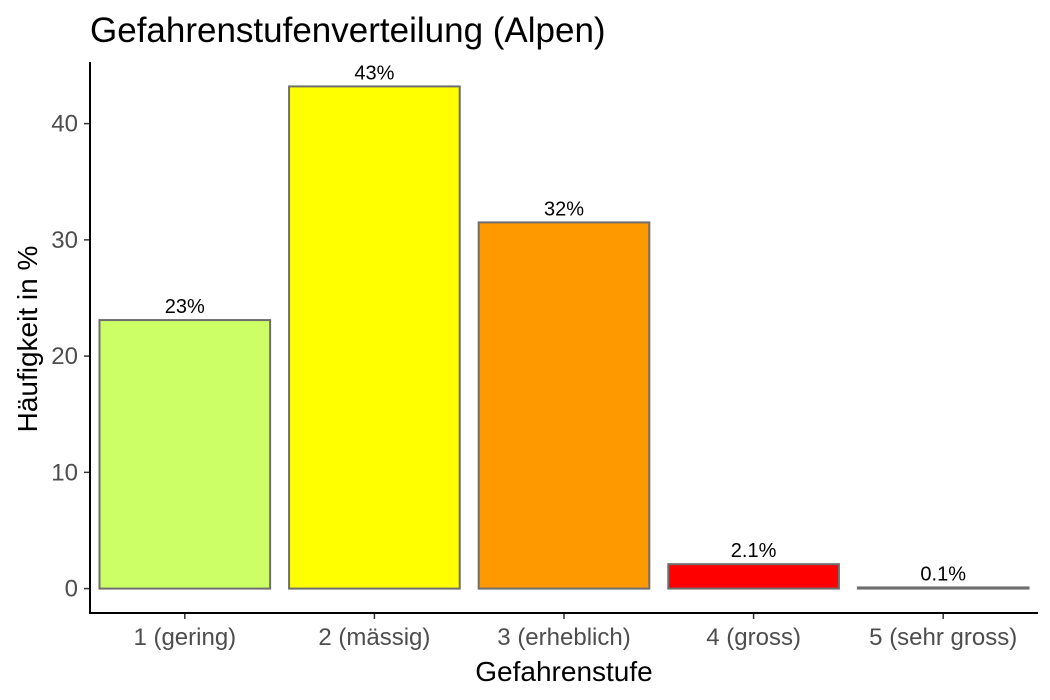 Image resolution: width=1050 pixels, height=700 pixels. What do you see at coordinates (753, 637) in the screenshot?
I see `x-tick-label: 4 (gross)` at bounding box center [753, 637].